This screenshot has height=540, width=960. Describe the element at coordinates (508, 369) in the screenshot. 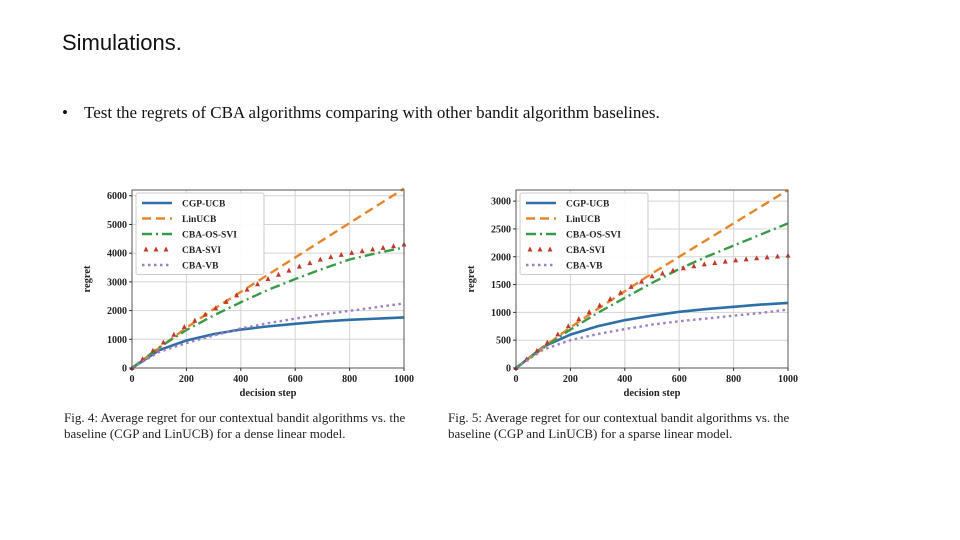

I see `y-tick-label: 0` at that location.